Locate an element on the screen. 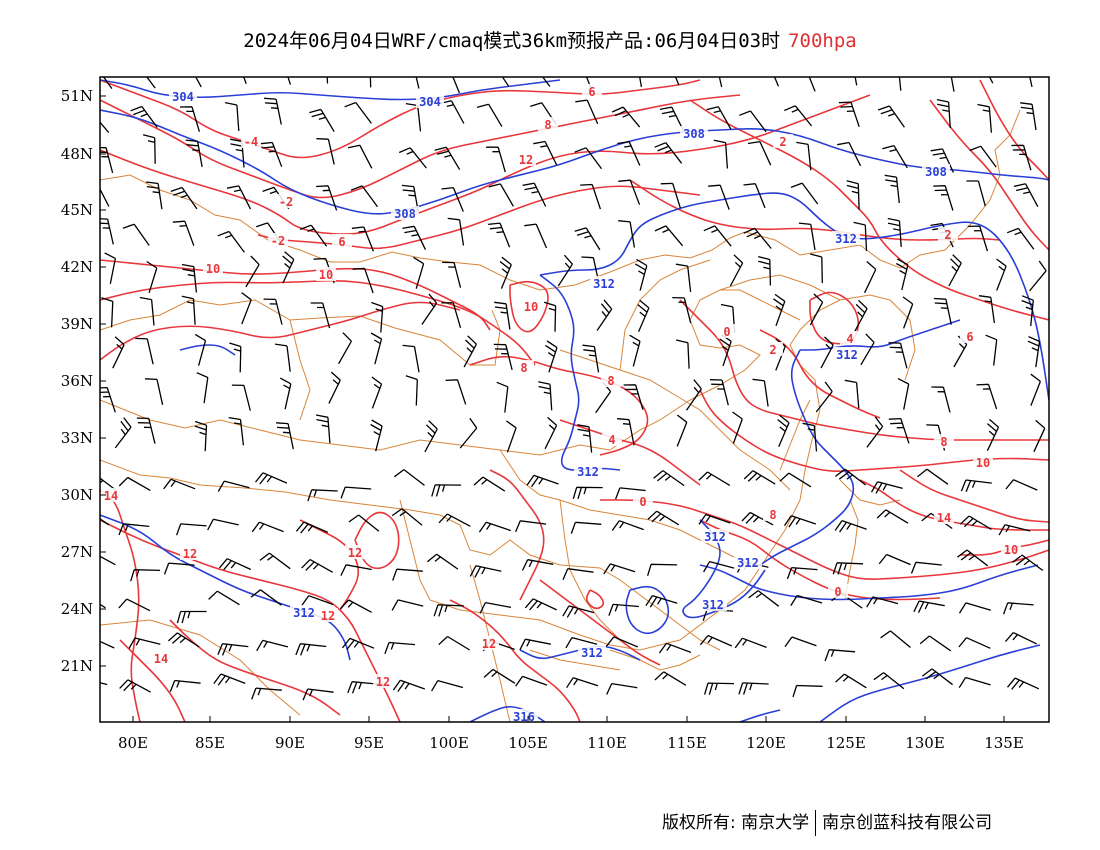 Image resolution: width=1100 pixels, height=850 pixels. height-contour-label: 308 is located at coordinates (694, 134).